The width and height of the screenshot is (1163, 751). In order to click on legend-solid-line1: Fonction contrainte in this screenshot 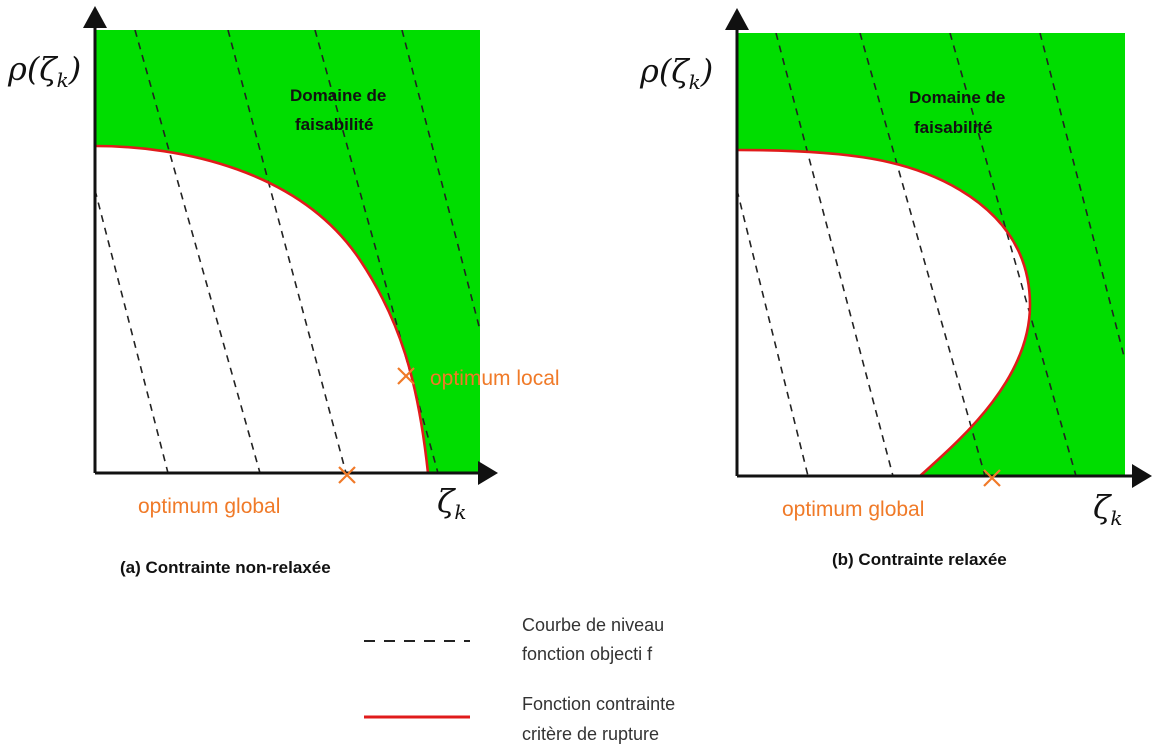, I will do `click(598, 704)`.